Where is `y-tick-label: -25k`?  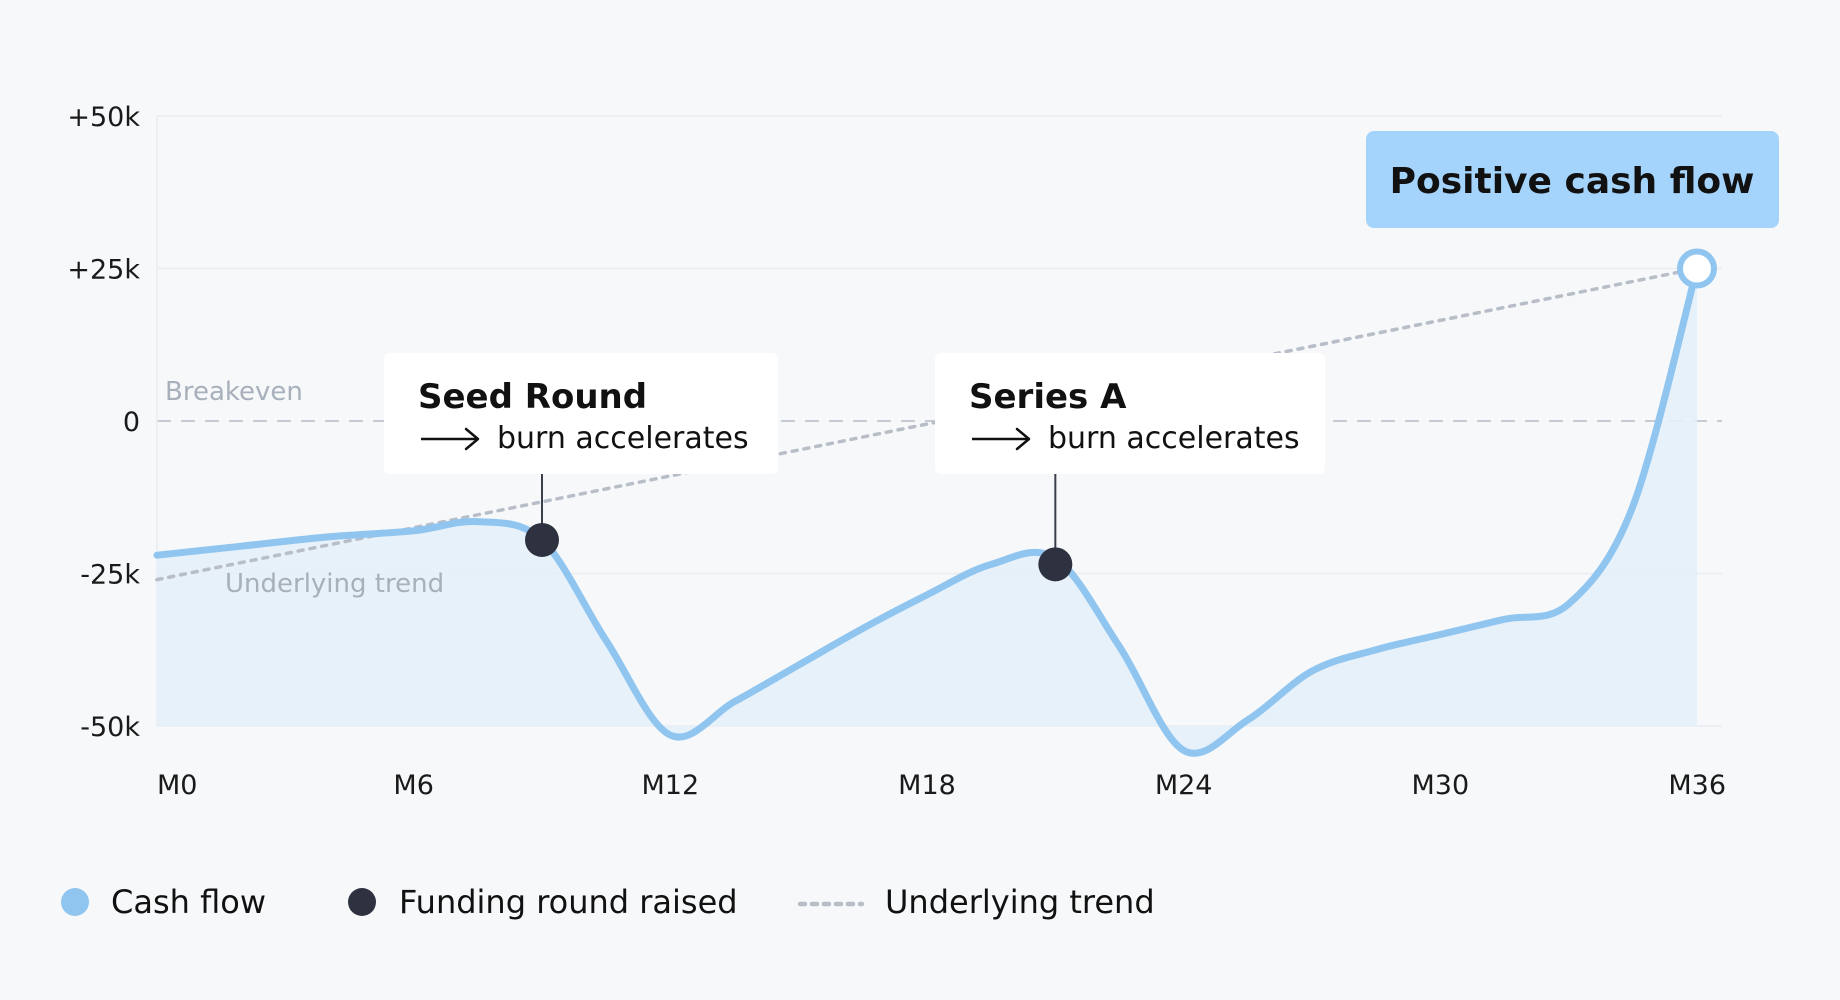 y-tick-label: -25k is located at coordinates (110, 575).